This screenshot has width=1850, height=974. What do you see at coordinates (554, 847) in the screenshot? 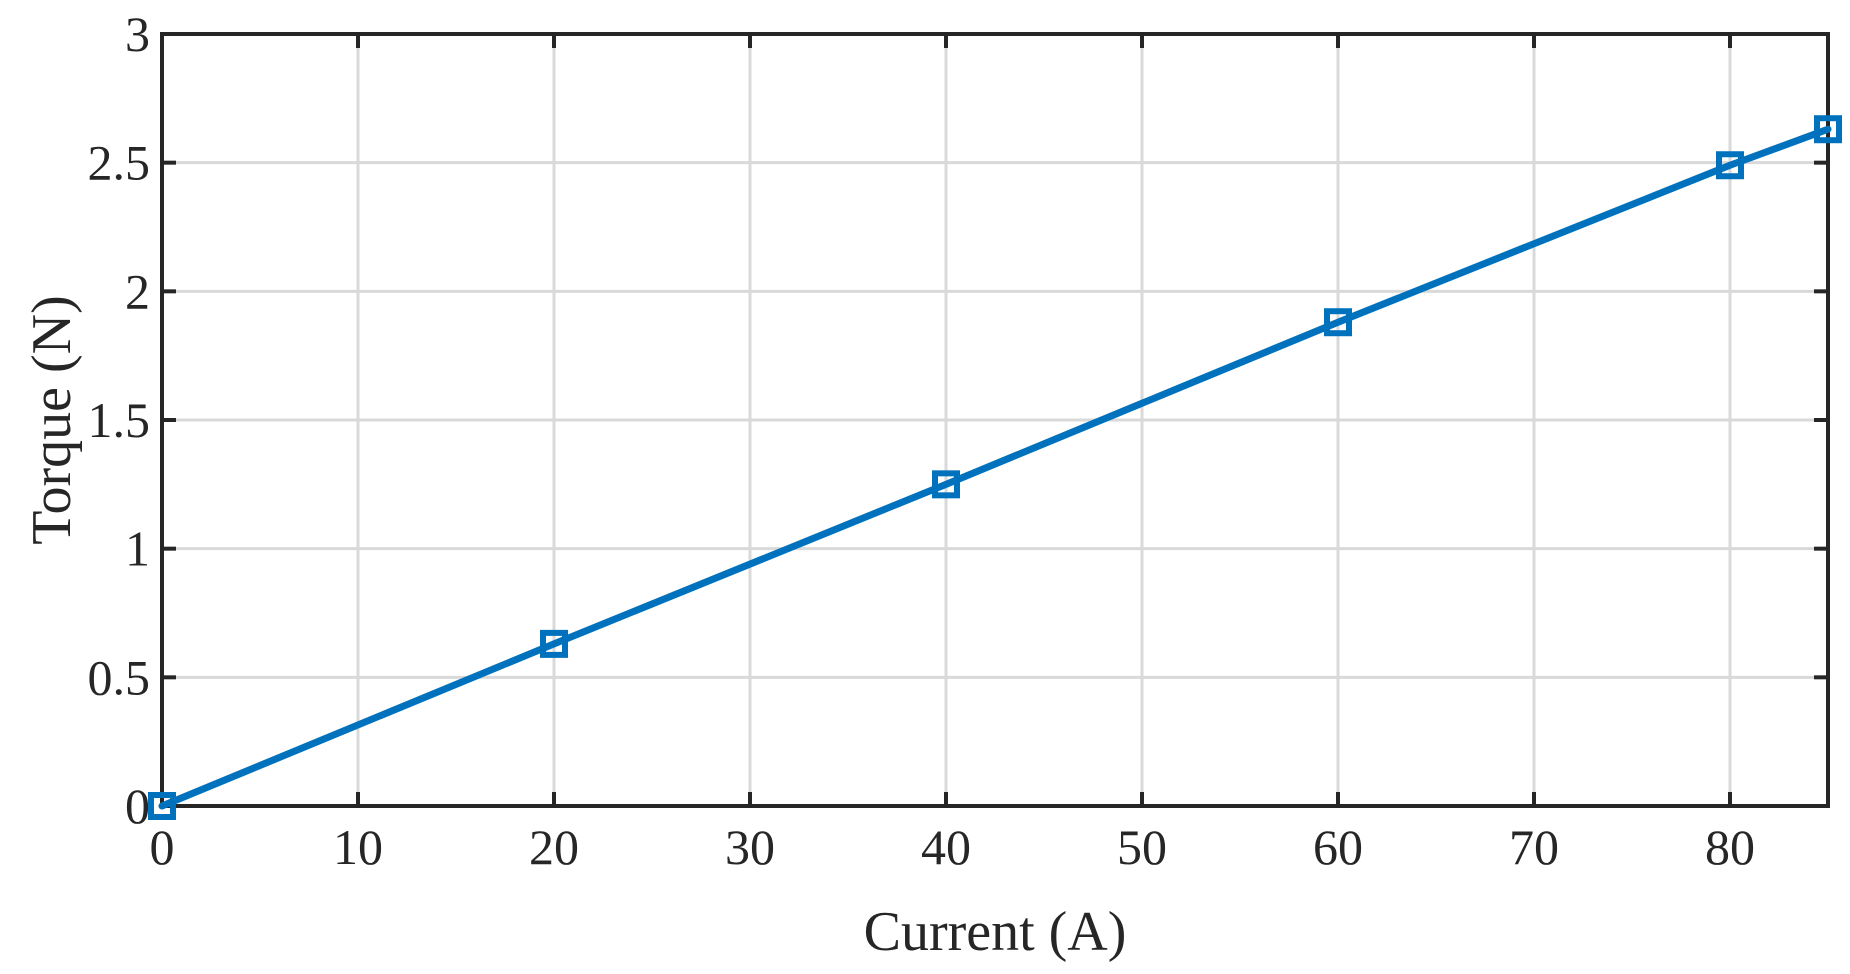
I see `x-tick-label: 20` at bounding box center [554, 847].